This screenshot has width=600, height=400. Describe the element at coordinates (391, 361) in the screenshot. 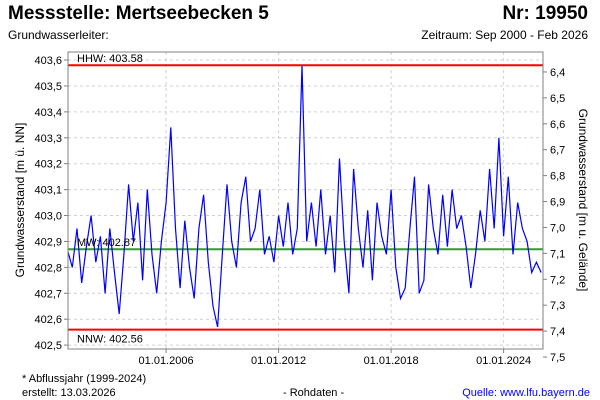

I see `x-tick-label: 01.01.2018` at that location.